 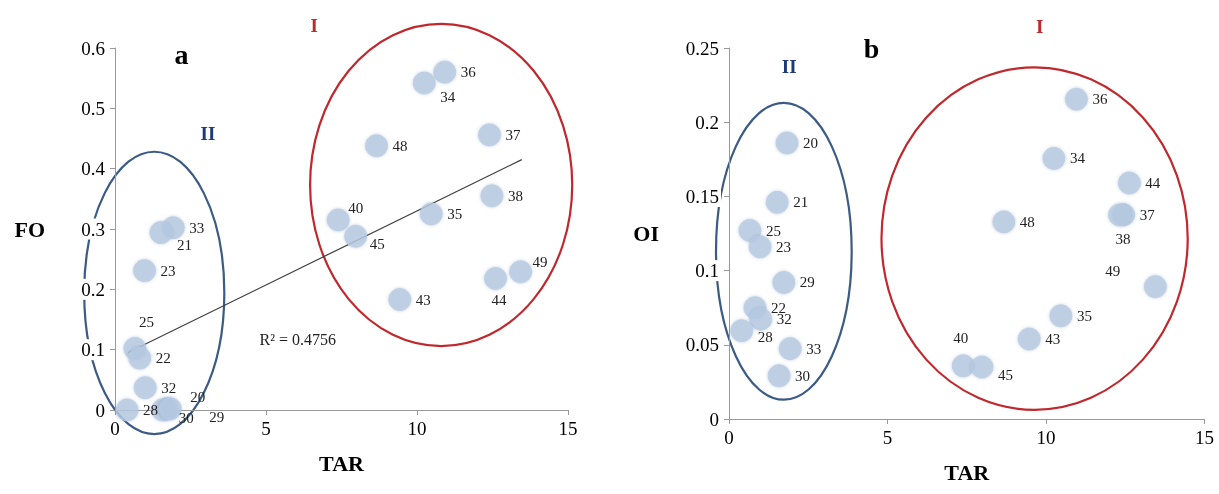 I want to click on chart-title: a, so click(x=181, y=54).